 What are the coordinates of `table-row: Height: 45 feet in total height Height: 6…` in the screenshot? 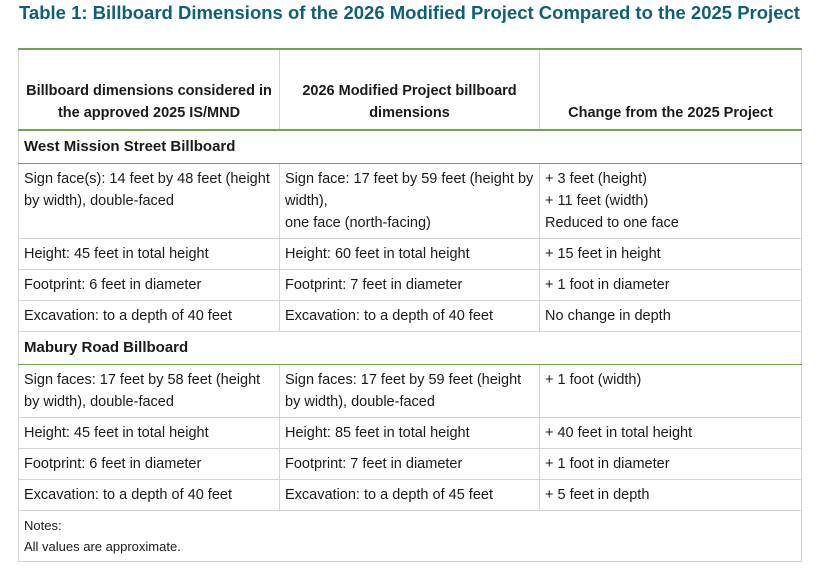 It's located at (410, 254).